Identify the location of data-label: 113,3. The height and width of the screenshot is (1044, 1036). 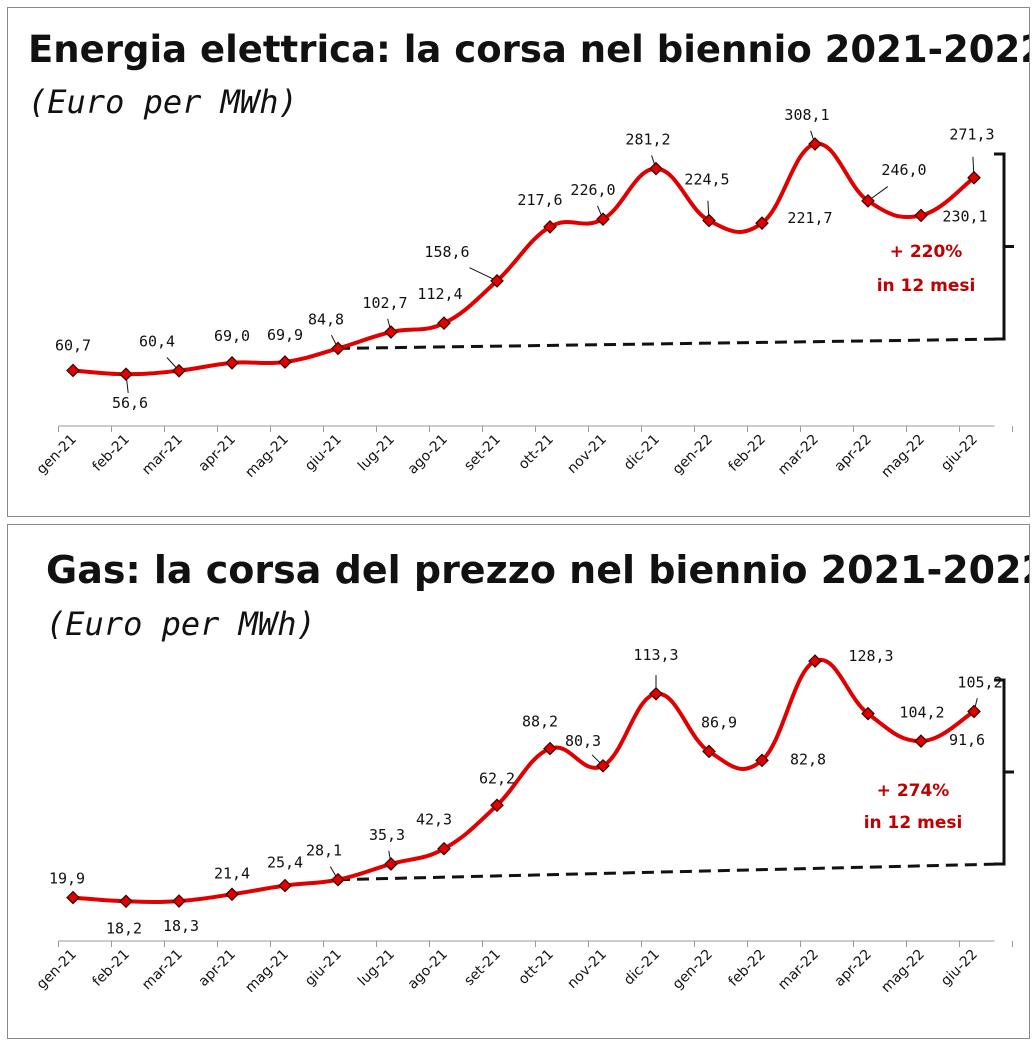
(655, 655).